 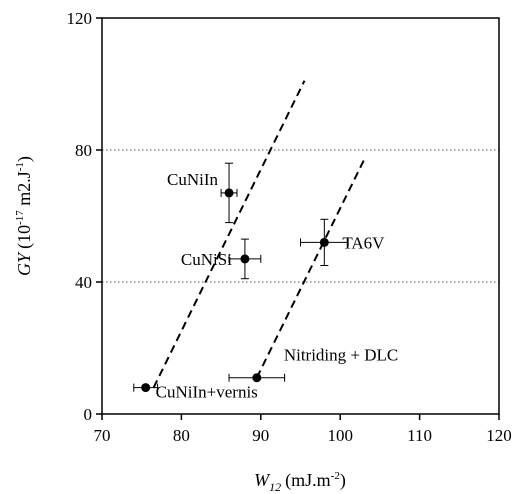 What do you see at coordinates (24, 263) in the screenshot?
I see `y-axis-symbol: GY` at bounding box center [24, 263].